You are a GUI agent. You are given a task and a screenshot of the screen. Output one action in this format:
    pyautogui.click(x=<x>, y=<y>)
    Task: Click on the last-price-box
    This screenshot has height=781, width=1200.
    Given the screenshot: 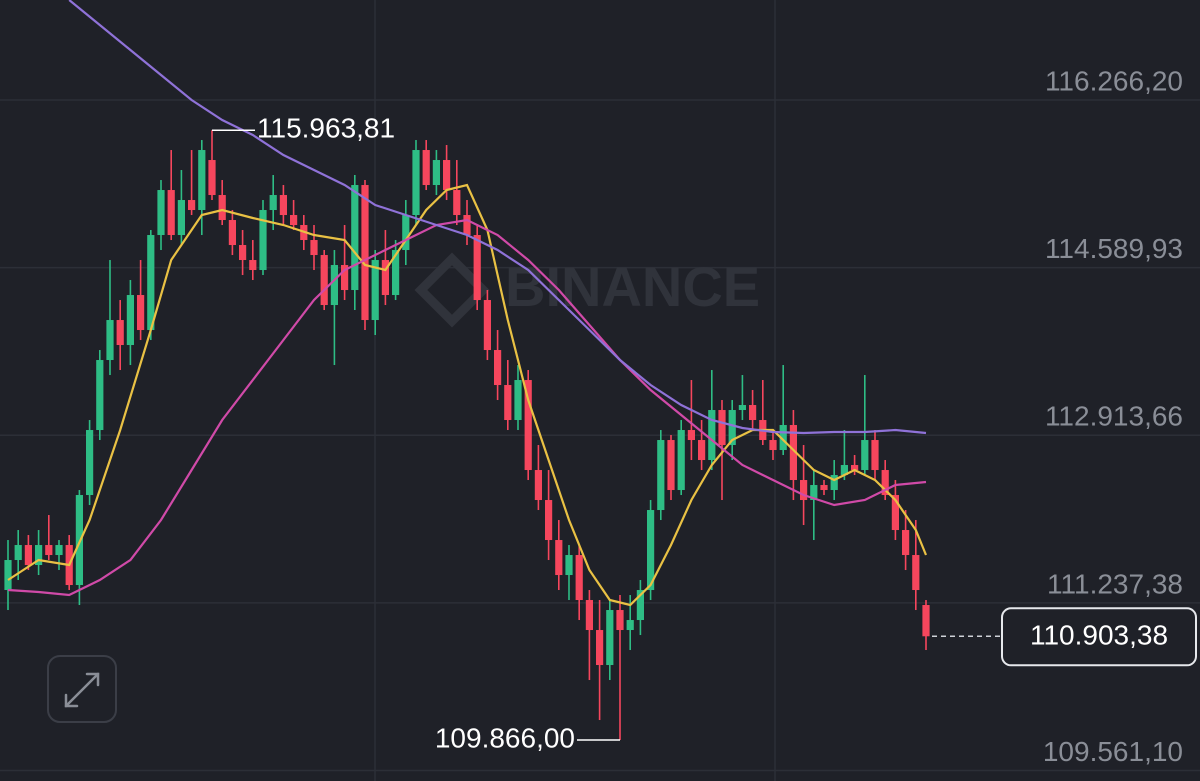 What is the action you would take?
    pyautogui.click(x=1099, y=637)
    